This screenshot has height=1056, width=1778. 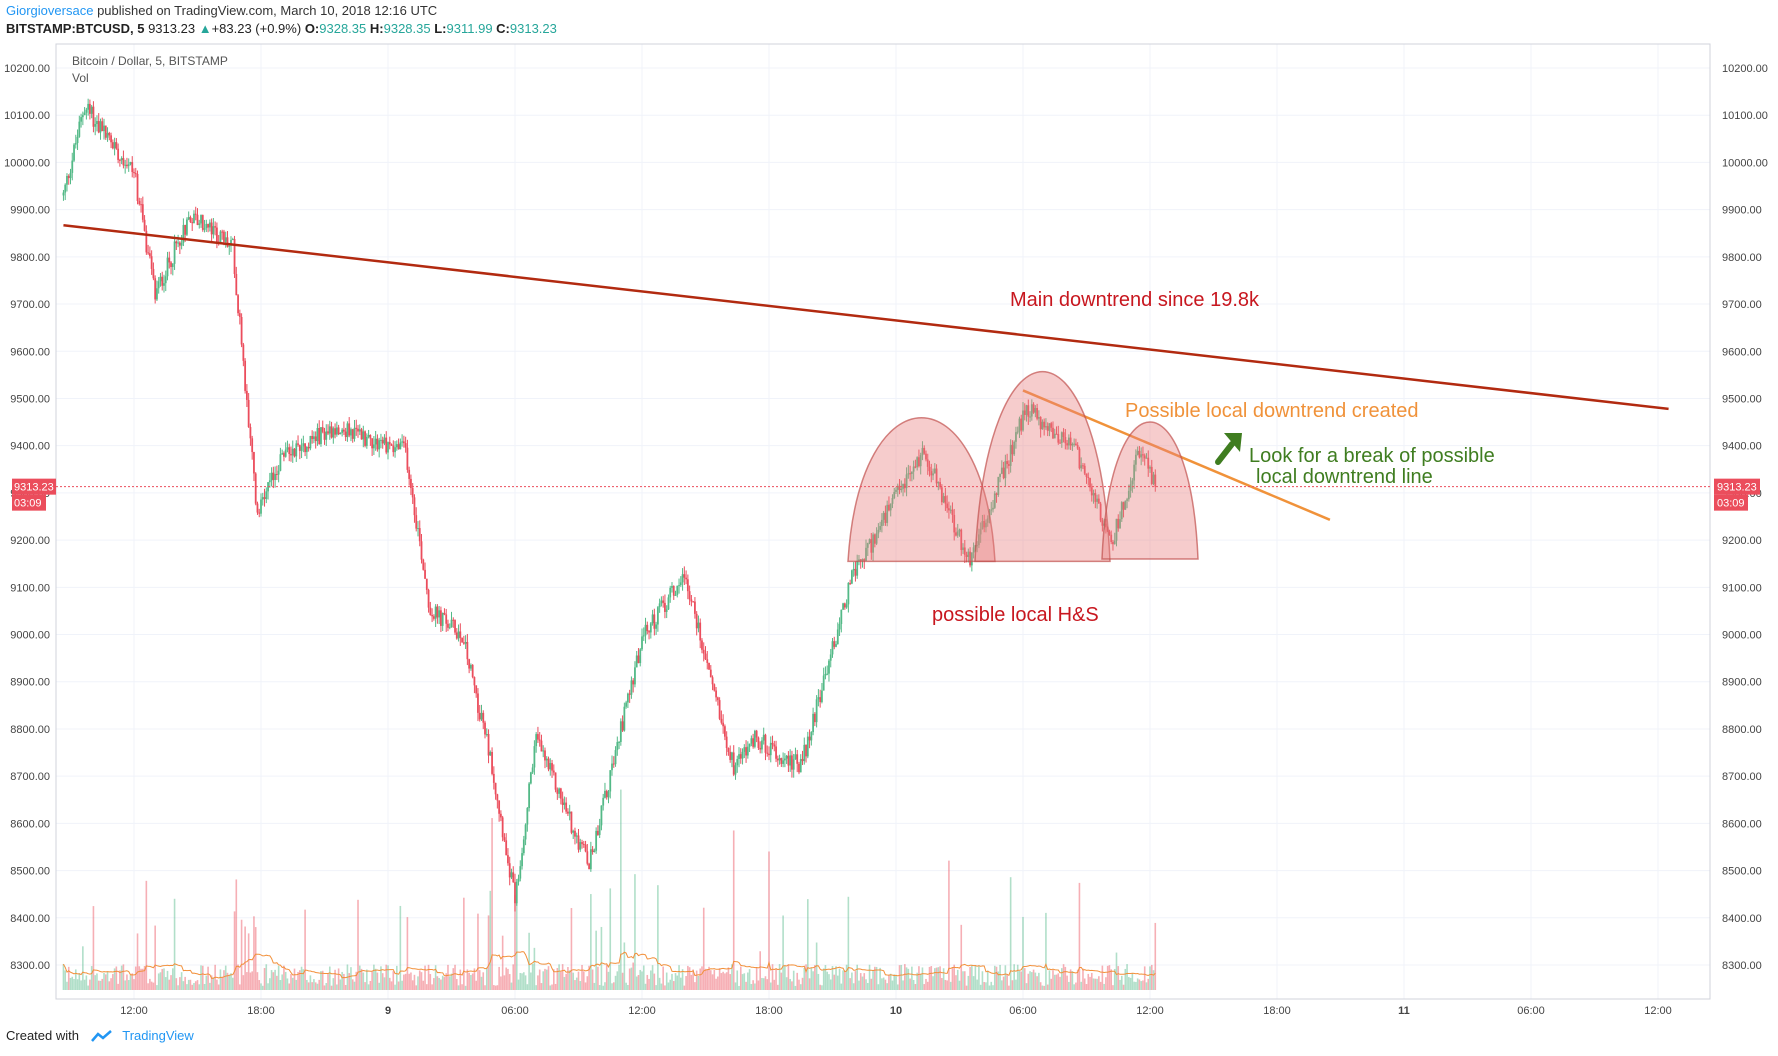 What do you see at coordinates (80, 78) in the screenshot?
I see `legend-vol: Vol` at bounding box center [80, 78].